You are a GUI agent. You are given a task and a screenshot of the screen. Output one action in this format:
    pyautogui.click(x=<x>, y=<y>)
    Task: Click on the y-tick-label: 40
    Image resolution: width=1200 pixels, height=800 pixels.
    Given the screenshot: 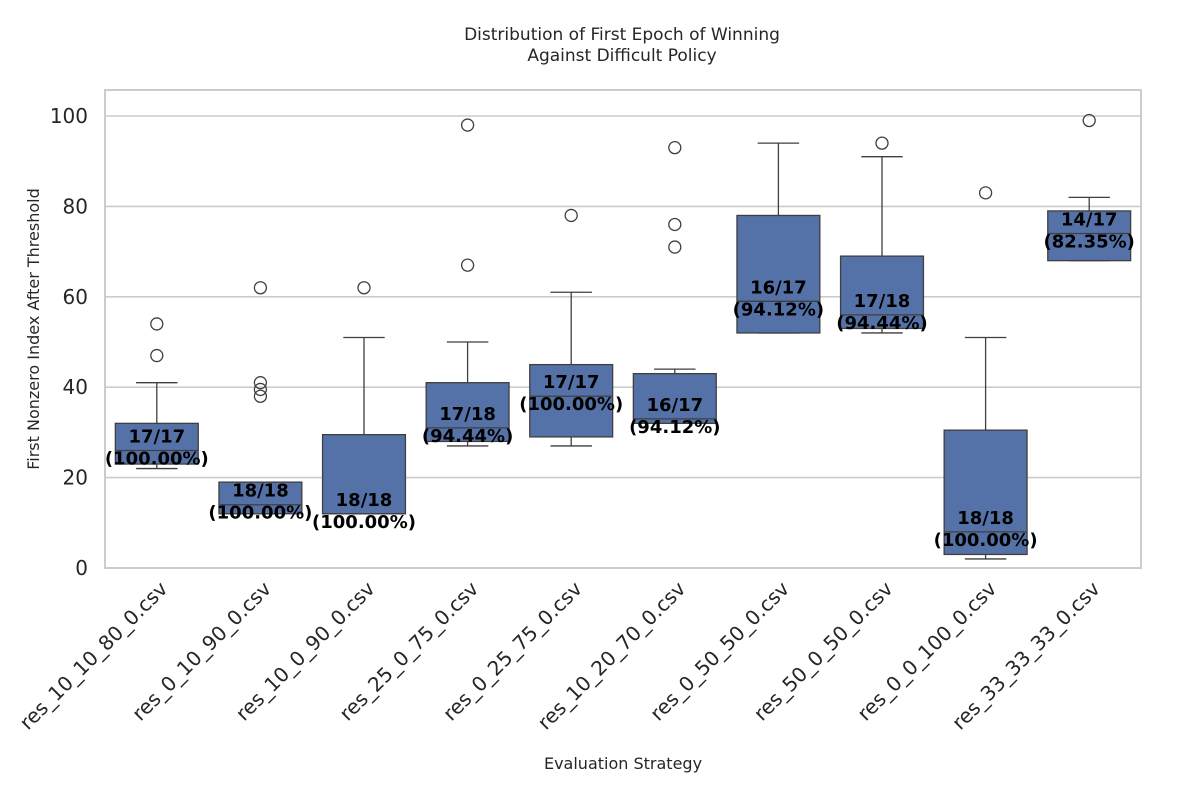 What is the action you would take?
    pyautogui.click(x=75, y=387)
    